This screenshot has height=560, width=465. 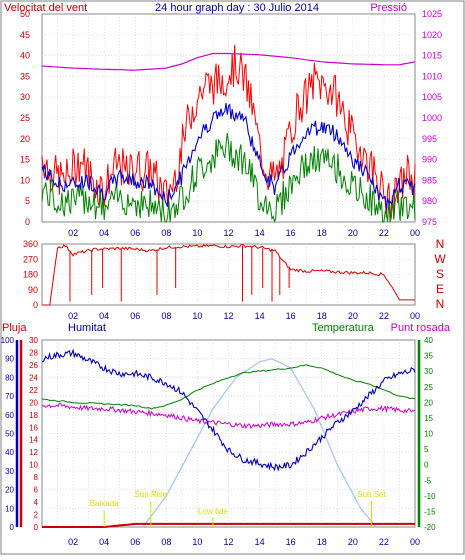 What do you see at coordinates (440, 304) in the screenshot?
I see `direction-letter-N-4: N` at bounding box center [440, 304].